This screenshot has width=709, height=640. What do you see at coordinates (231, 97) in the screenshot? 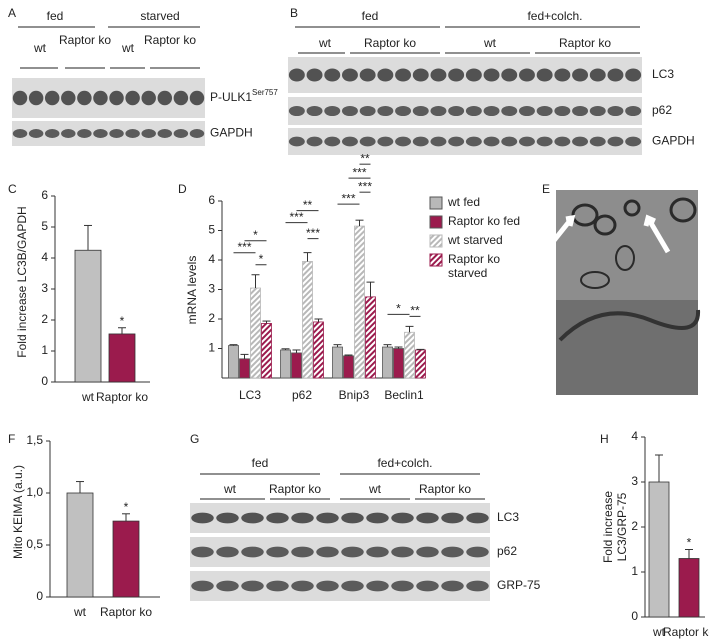
I see `row-label-text: P-ULK1` at bounding box center [231, 97].